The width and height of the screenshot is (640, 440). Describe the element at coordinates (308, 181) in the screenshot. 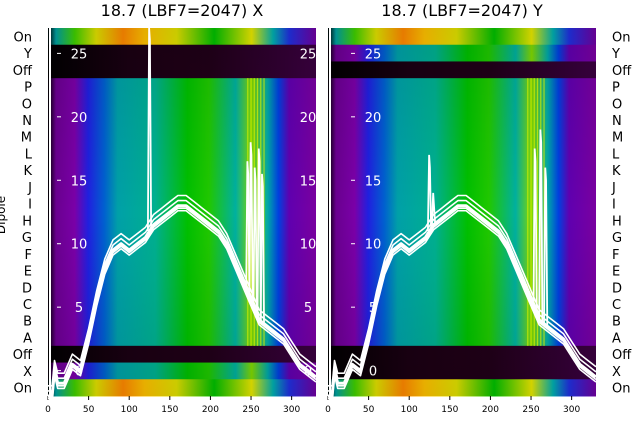

I see `overlay-tick-label-right: 15` at that location.